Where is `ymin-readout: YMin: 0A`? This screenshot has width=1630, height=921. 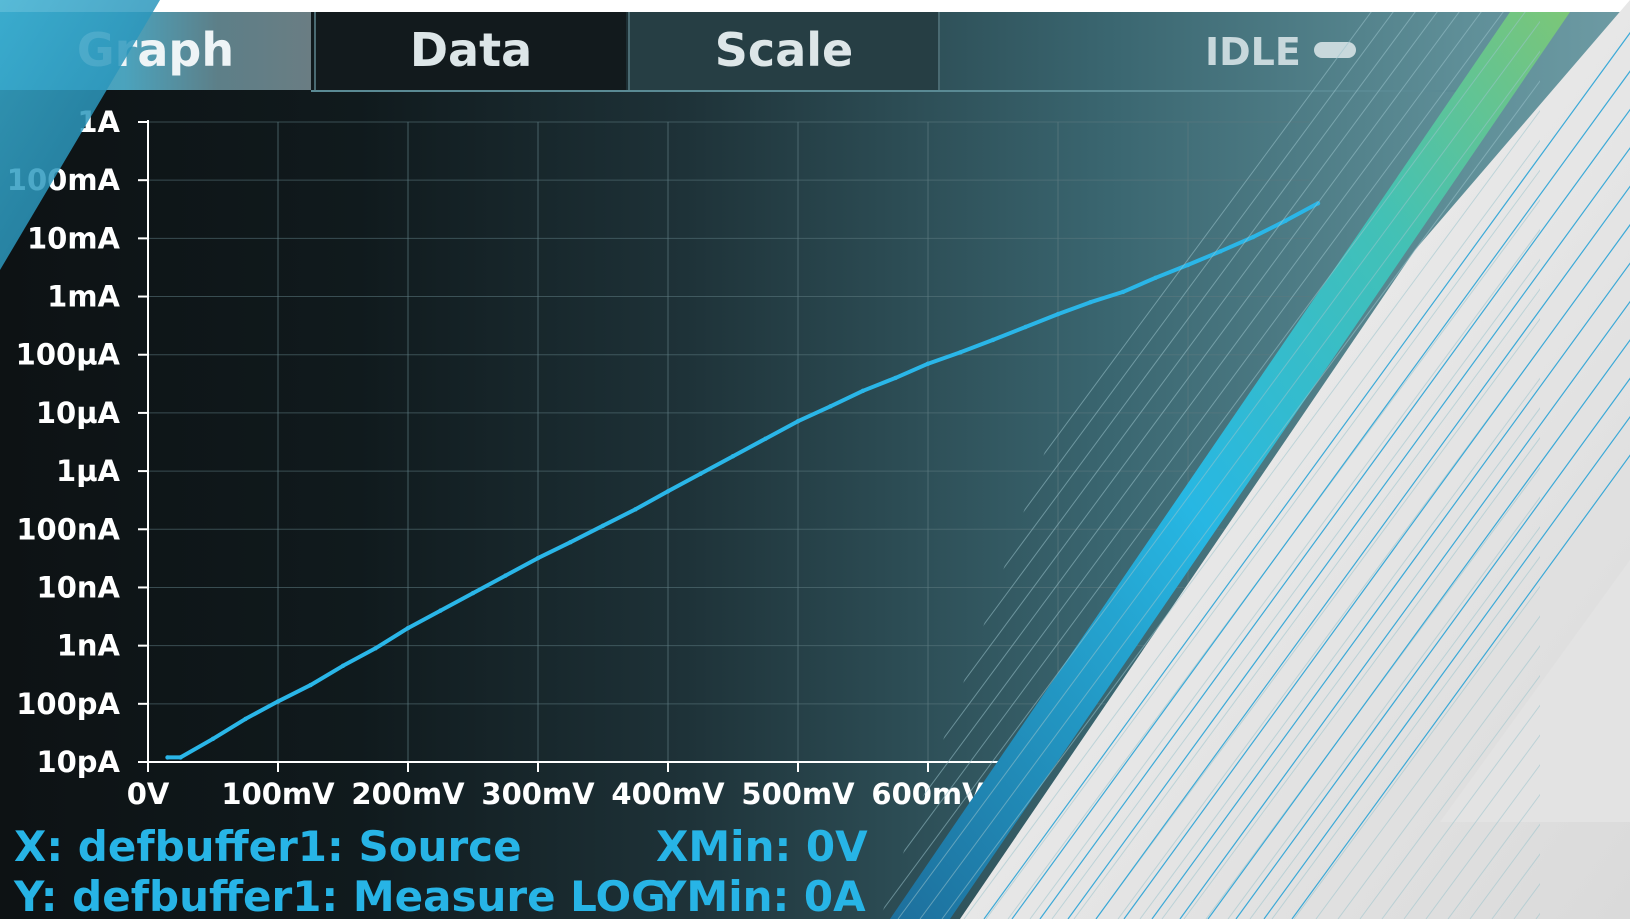 ymin-readout: YMin: 0A is located at coordinates (761, 896).